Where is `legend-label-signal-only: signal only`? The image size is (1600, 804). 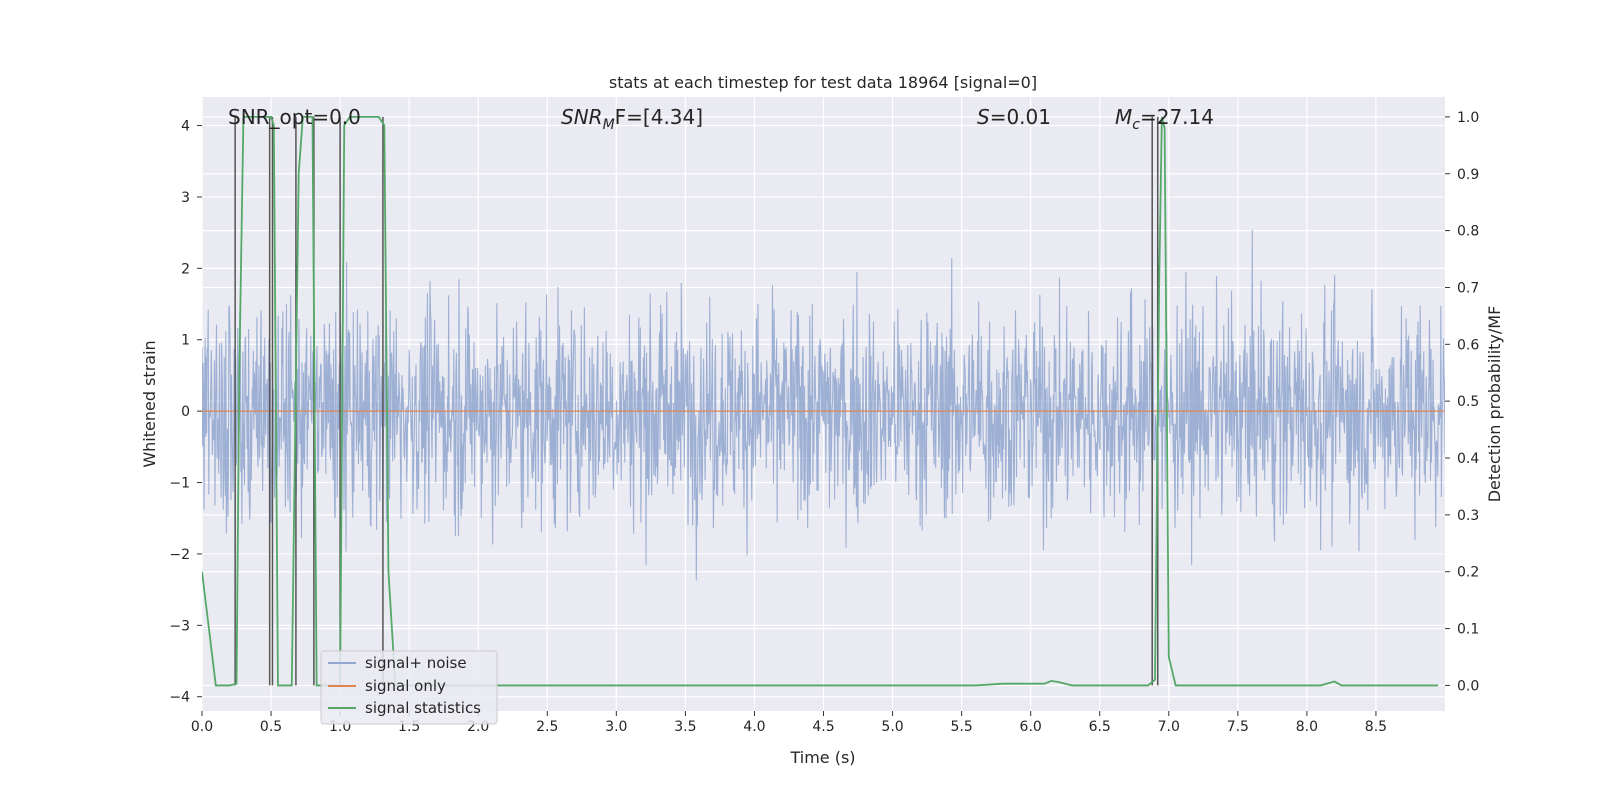
legend-label-signal-only: signal only is located at coordinates (405, 686).